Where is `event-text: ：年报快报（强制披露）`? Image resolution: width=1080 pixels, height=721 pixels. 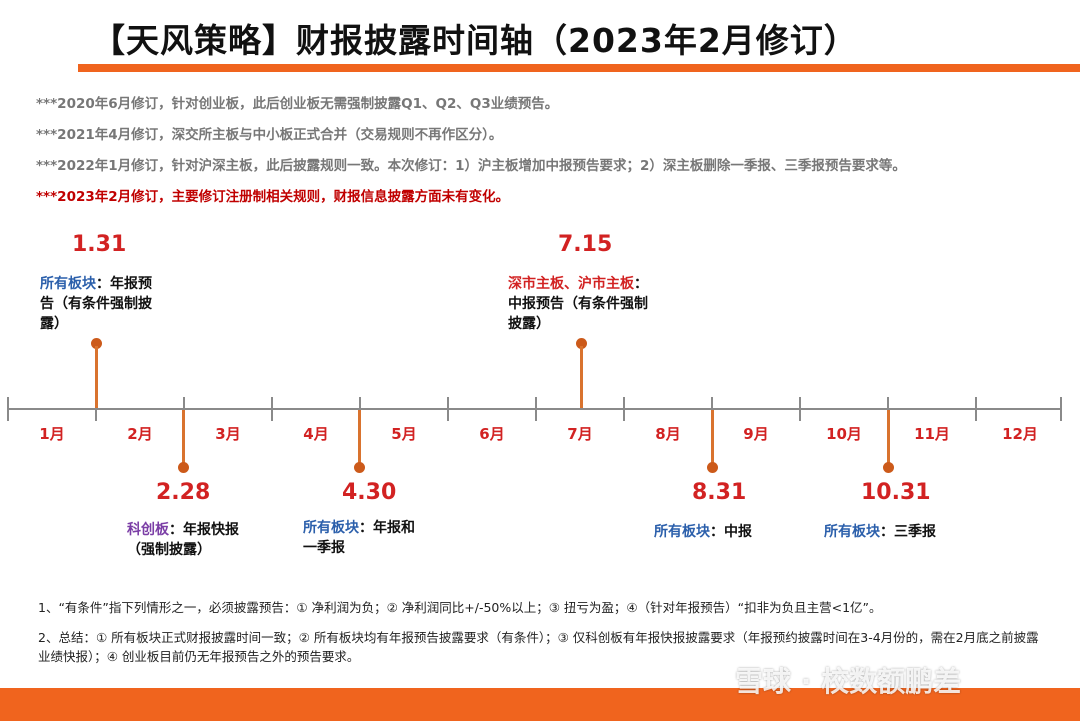 event-text: ：年报快报（强制披露） is located at coordinates (183, 540).